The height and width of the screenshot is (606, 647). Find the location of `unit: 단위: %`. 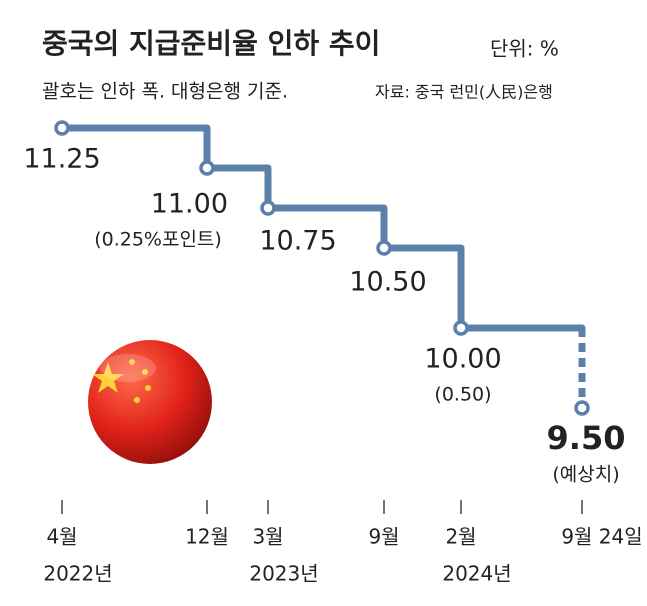

unit: 단위: % is located at coordinates (524, 49).